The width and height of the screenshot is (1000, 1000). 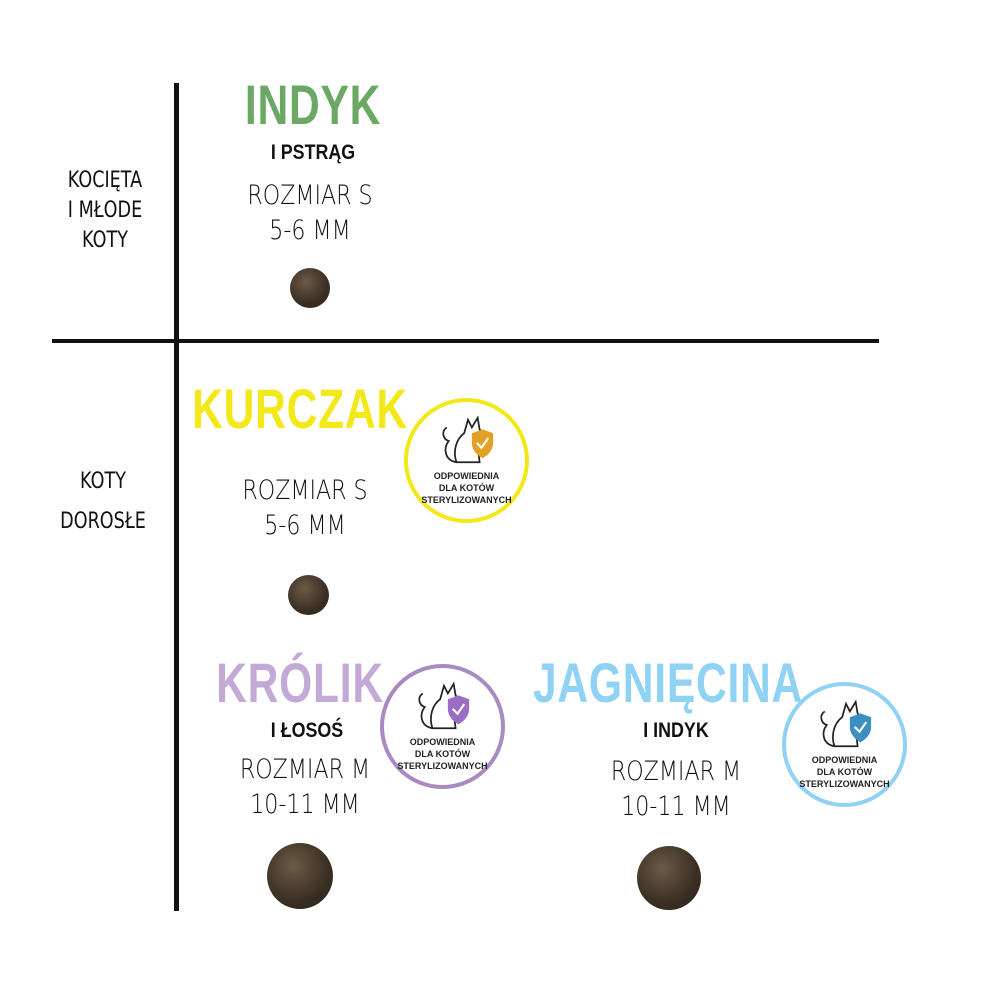 I want to click on label-line: KOCIĘTA, so click(x=105, y=180).